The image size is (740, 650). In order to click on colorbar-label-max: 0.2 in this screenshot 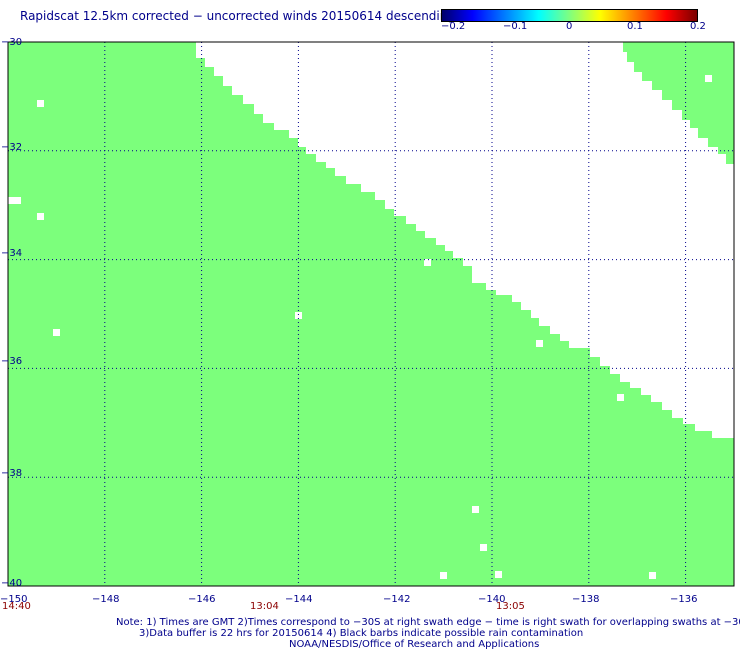, I will do `click(698, 26)`.